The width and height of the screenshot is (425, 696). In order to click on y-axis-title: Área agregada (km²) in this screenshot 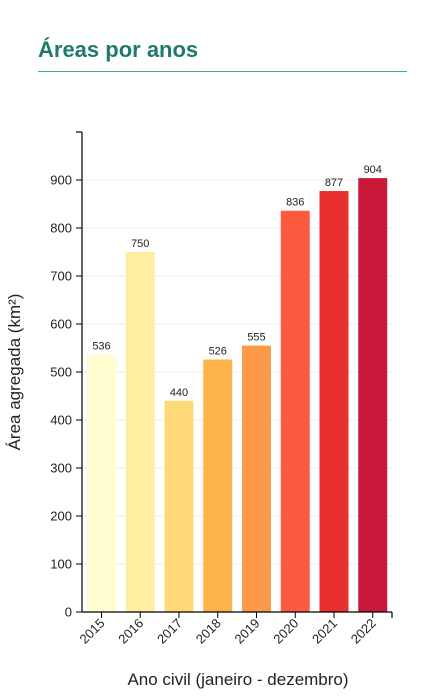, I will do `click(14, 372)`.